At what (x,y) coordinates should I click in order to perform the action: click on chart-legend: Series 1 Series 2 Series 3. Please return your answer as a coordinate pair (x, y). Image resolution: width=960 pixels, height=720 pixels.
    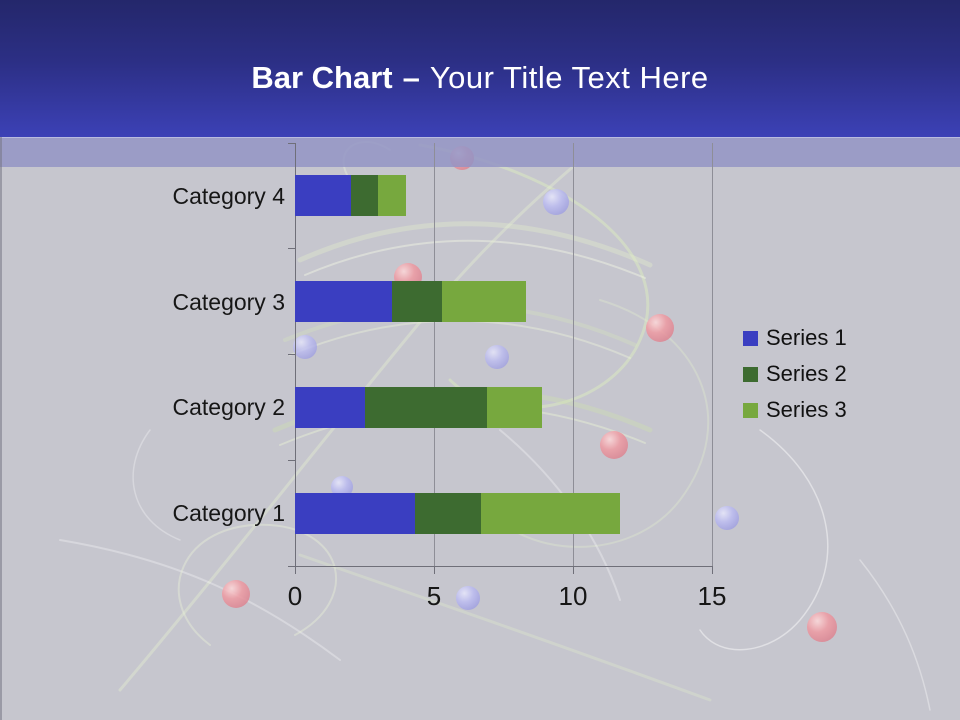
    Looking at the image, I should click on (795, 374).